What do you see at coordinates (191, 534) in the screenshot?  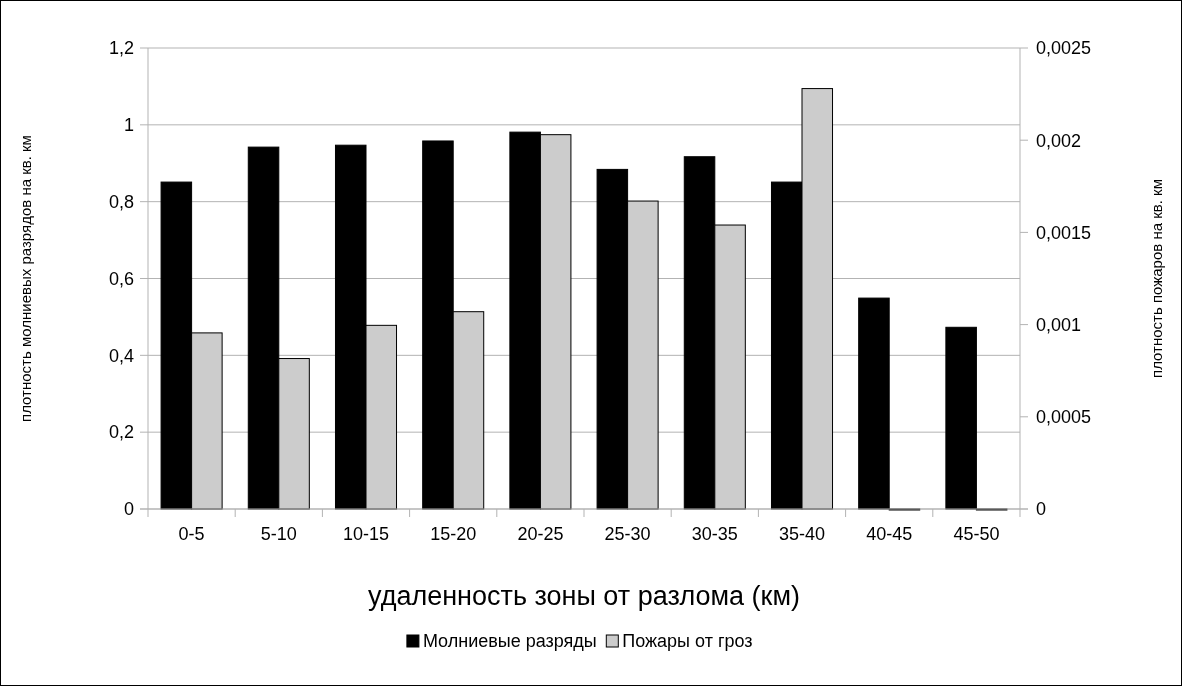 I see `x-tick-label: 0-5` at bounding box center [191, 534].